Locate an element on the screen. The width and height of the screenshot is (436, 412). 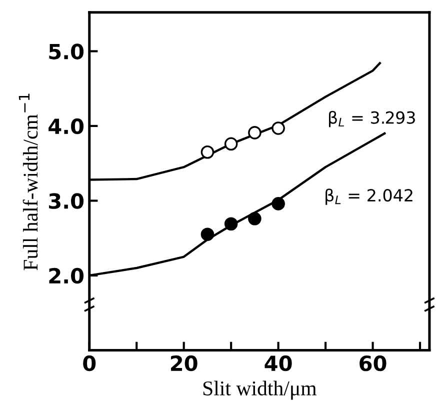
x-tick-label: 60 is located at coordinates (373, 363).